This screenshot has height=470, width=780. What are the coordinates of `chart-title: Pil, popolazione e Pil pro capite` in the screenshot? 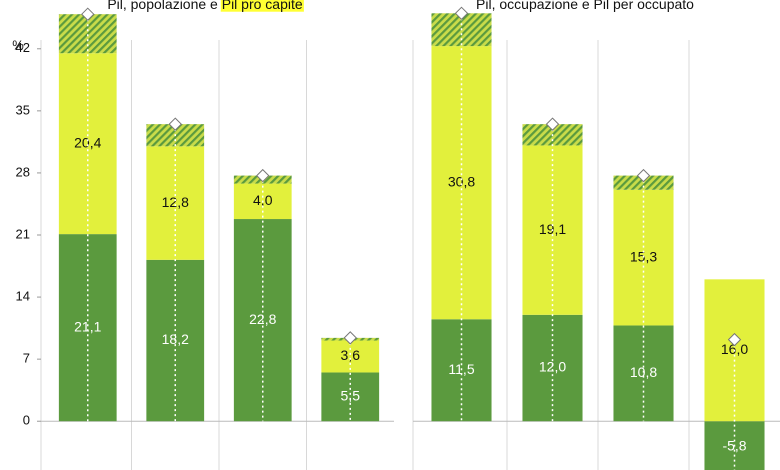 It's located at (205, 6).